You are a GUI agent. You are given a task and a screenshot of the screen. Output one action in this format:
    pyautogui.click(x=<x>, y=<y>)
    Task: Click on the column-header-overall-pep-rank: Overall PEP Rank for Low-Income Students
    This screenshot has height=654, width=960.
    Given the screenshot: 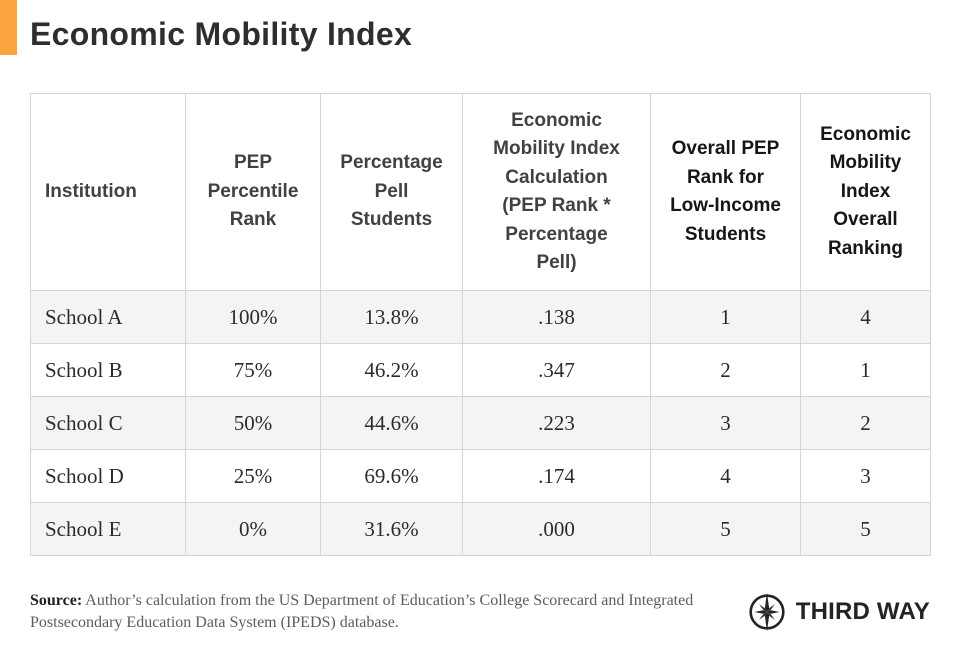 What is the action you would take?
    pyautogui.click(x=725, y=192)
    